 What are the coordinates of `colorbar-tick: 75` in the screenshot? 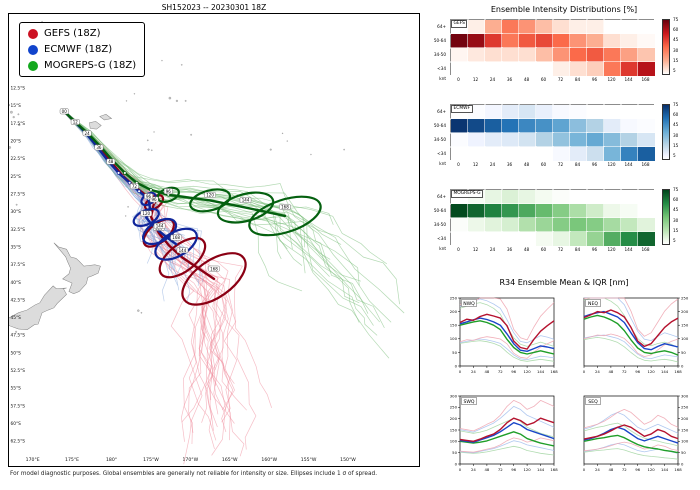 It's located at (676, 104).